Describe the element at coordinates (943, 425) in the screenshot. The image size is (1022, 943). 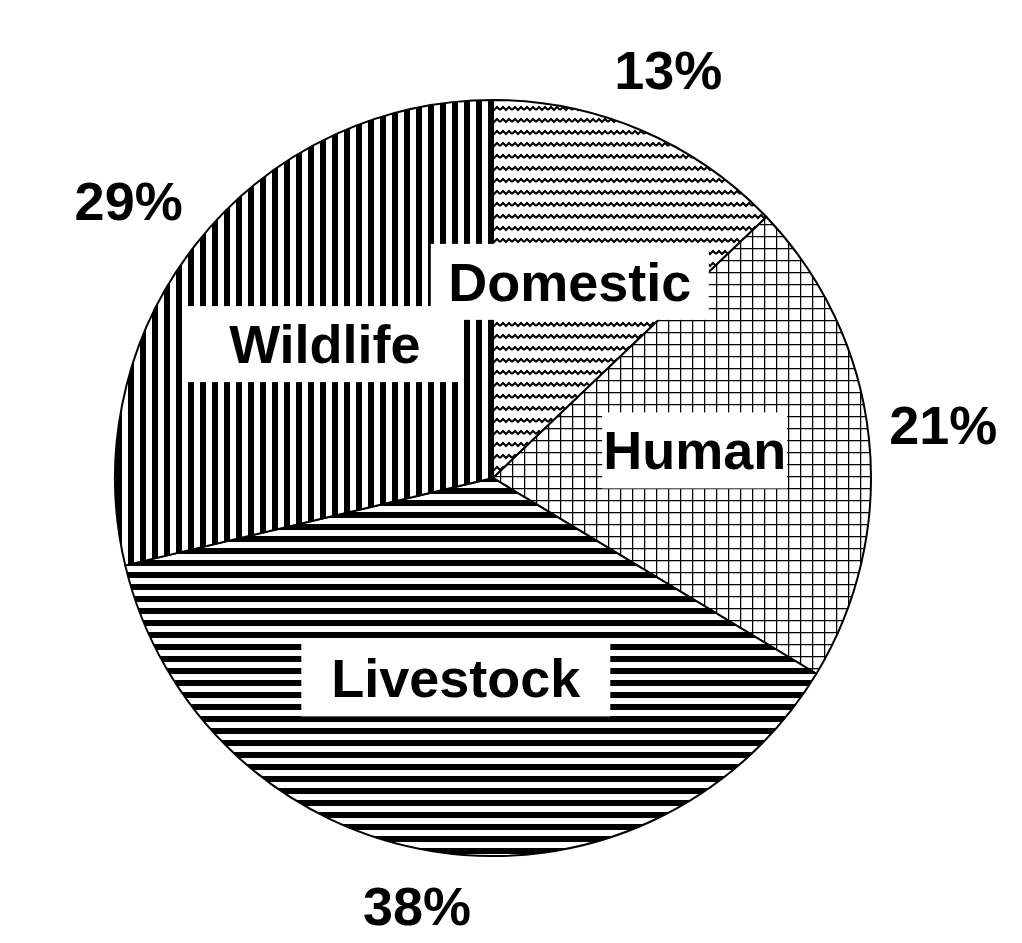
I see `data-label: 21%` at that location.